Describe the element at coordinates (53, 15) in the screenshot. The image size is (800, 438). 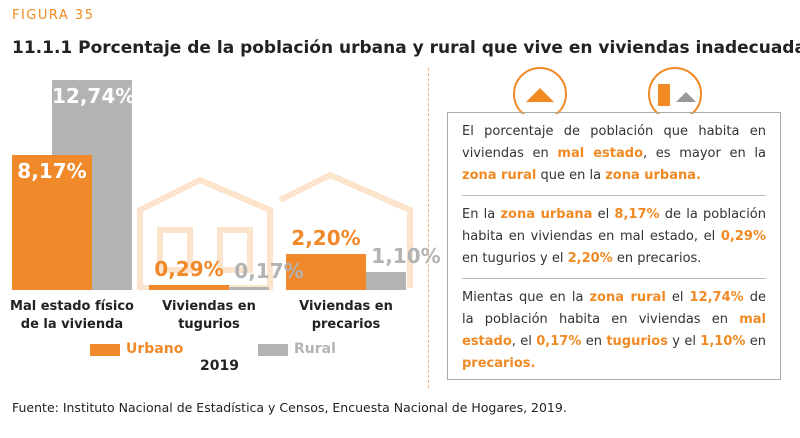
I see `figure-number: FIGURA 35` at that location.